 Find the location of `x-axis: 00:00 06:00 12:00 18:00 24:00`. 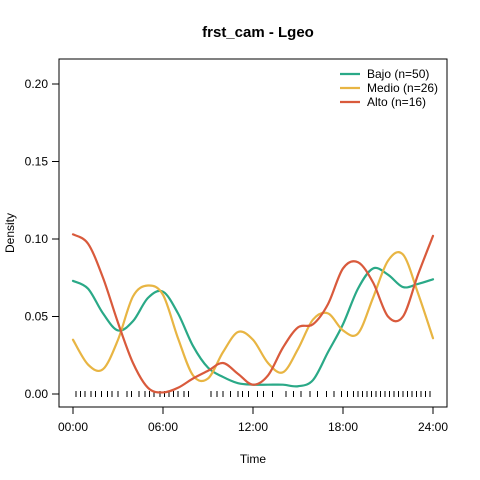

x-axis: 00:00 06:00 12:00 18:00 24:00 is located at coordinates (253, 420).